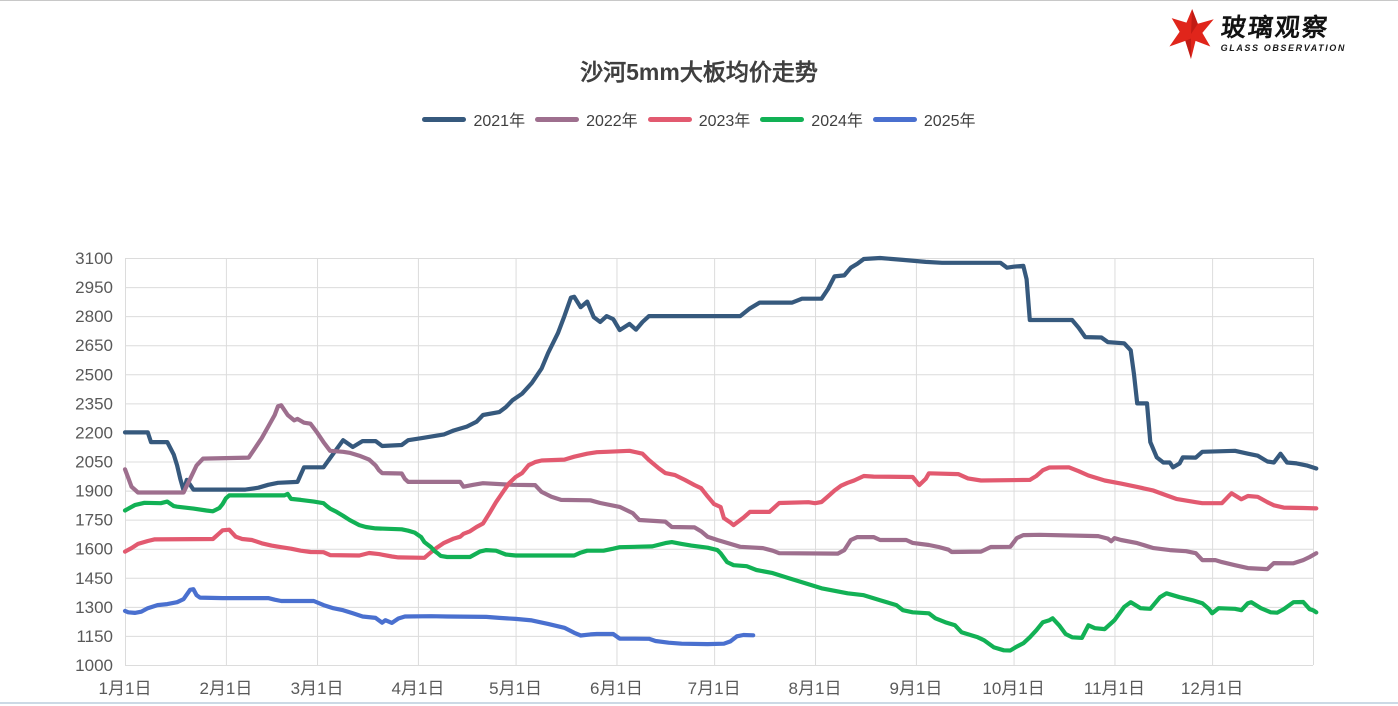 Image resolution: width=1398 pixels, height=706 pixels. What do you see at coordinates (225, 688) in the screenshot?
I see `x-axis-tick-label: 2月1日` at bounding box center [225, 688].